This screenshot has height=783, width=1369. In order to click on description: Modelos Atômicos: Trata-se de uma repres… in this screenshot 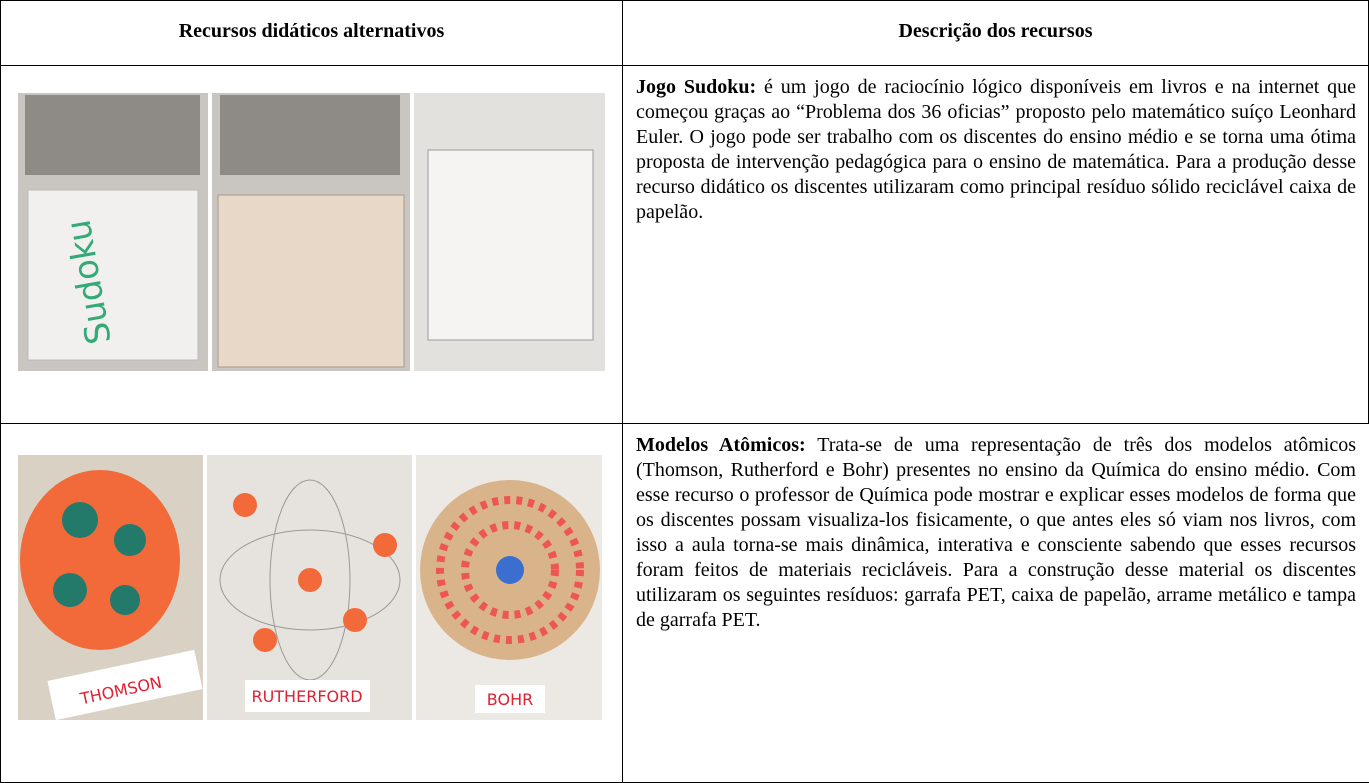, I will do `click(996, 533)`.